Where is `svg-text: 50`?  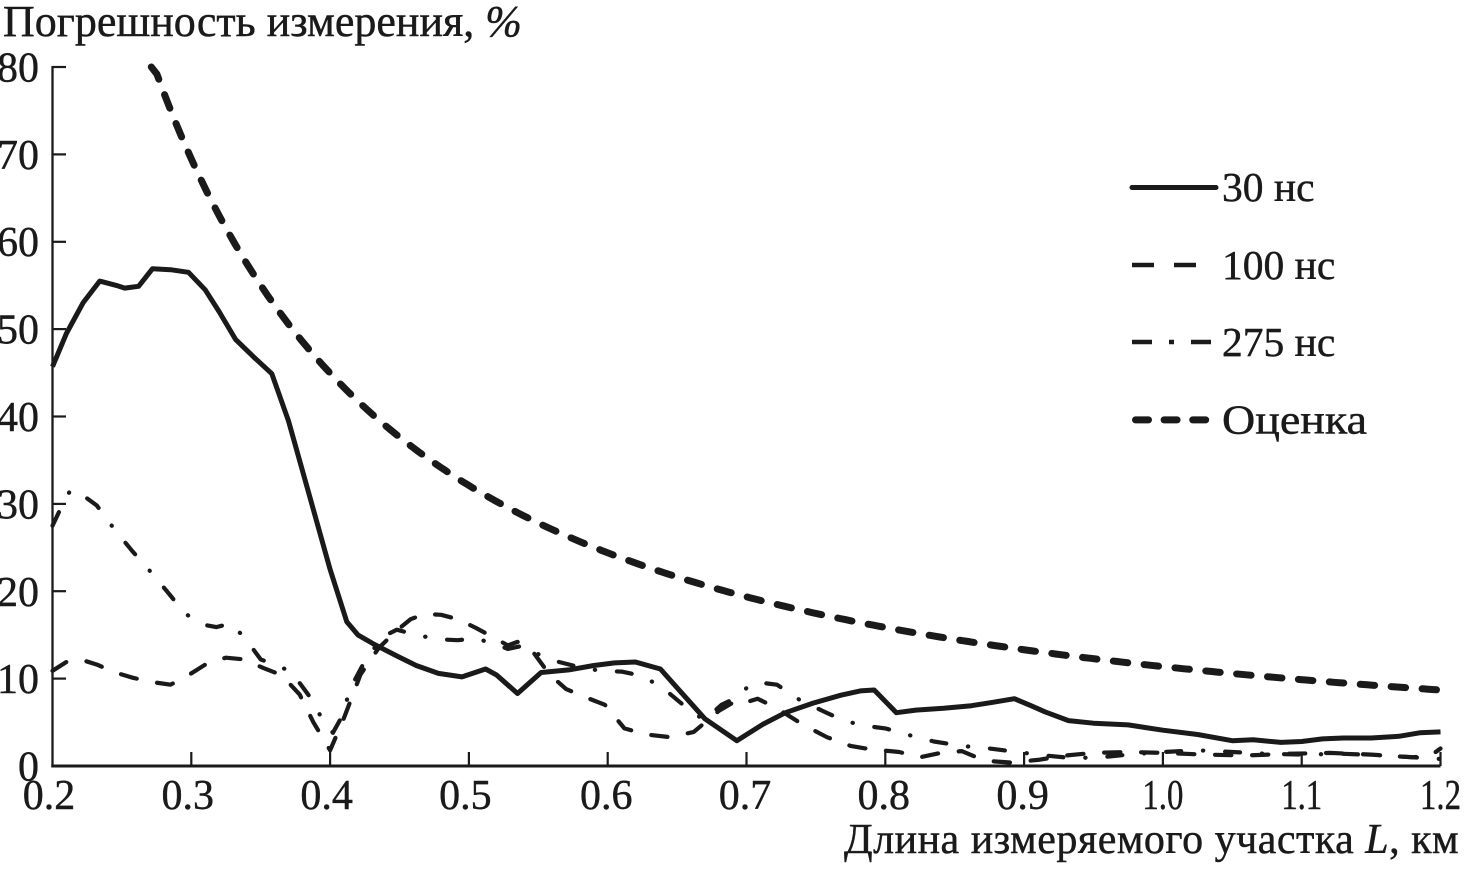
svg-text: 50 is located at coordinates (19, 331).